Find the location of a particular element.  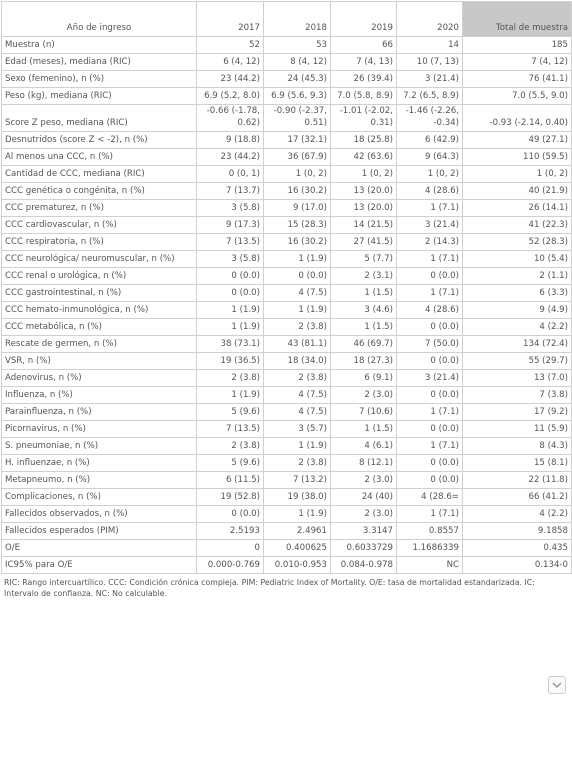

cell: 134 (72.4) is located at coordinates (517, 344).